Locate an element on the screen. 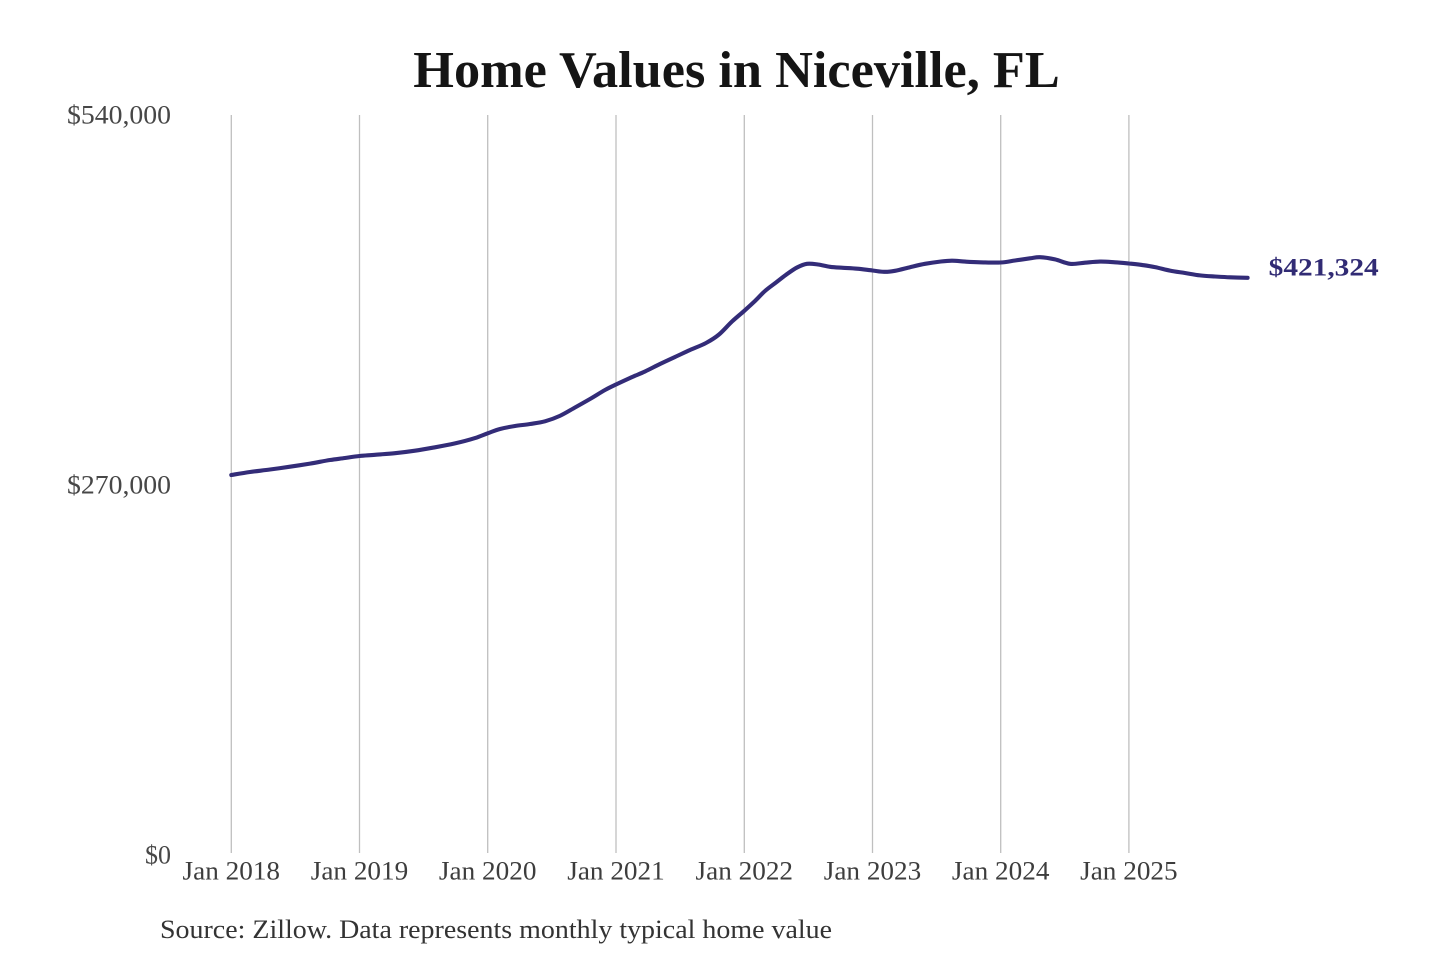 The width and height of the screenshot is (1440, 960). svg-text: Home Values in Niceville, FL is located at coordinates (736, 70).